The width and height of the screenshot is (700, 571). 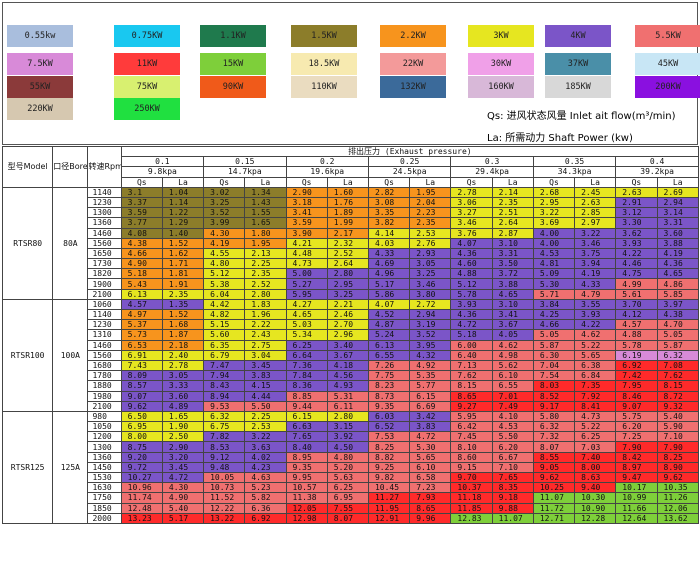 I want to click on qs-value: 6.63, so click(x=306, y=427).